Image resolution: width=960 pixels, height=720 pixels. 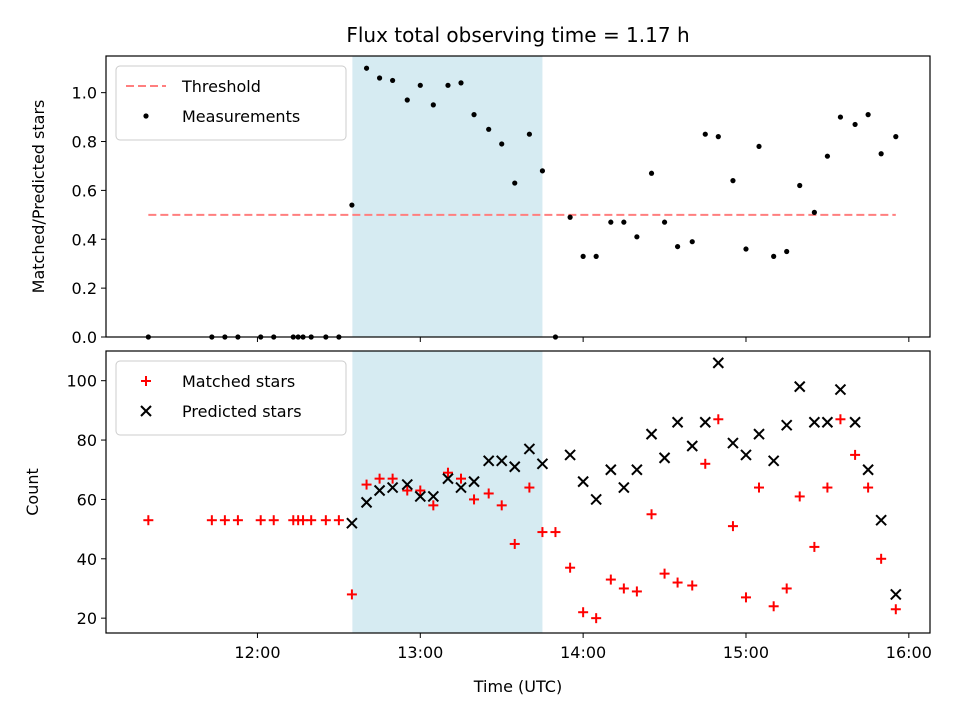 I want to click on legend-label: Matched stars, so click(x=238, y=381).